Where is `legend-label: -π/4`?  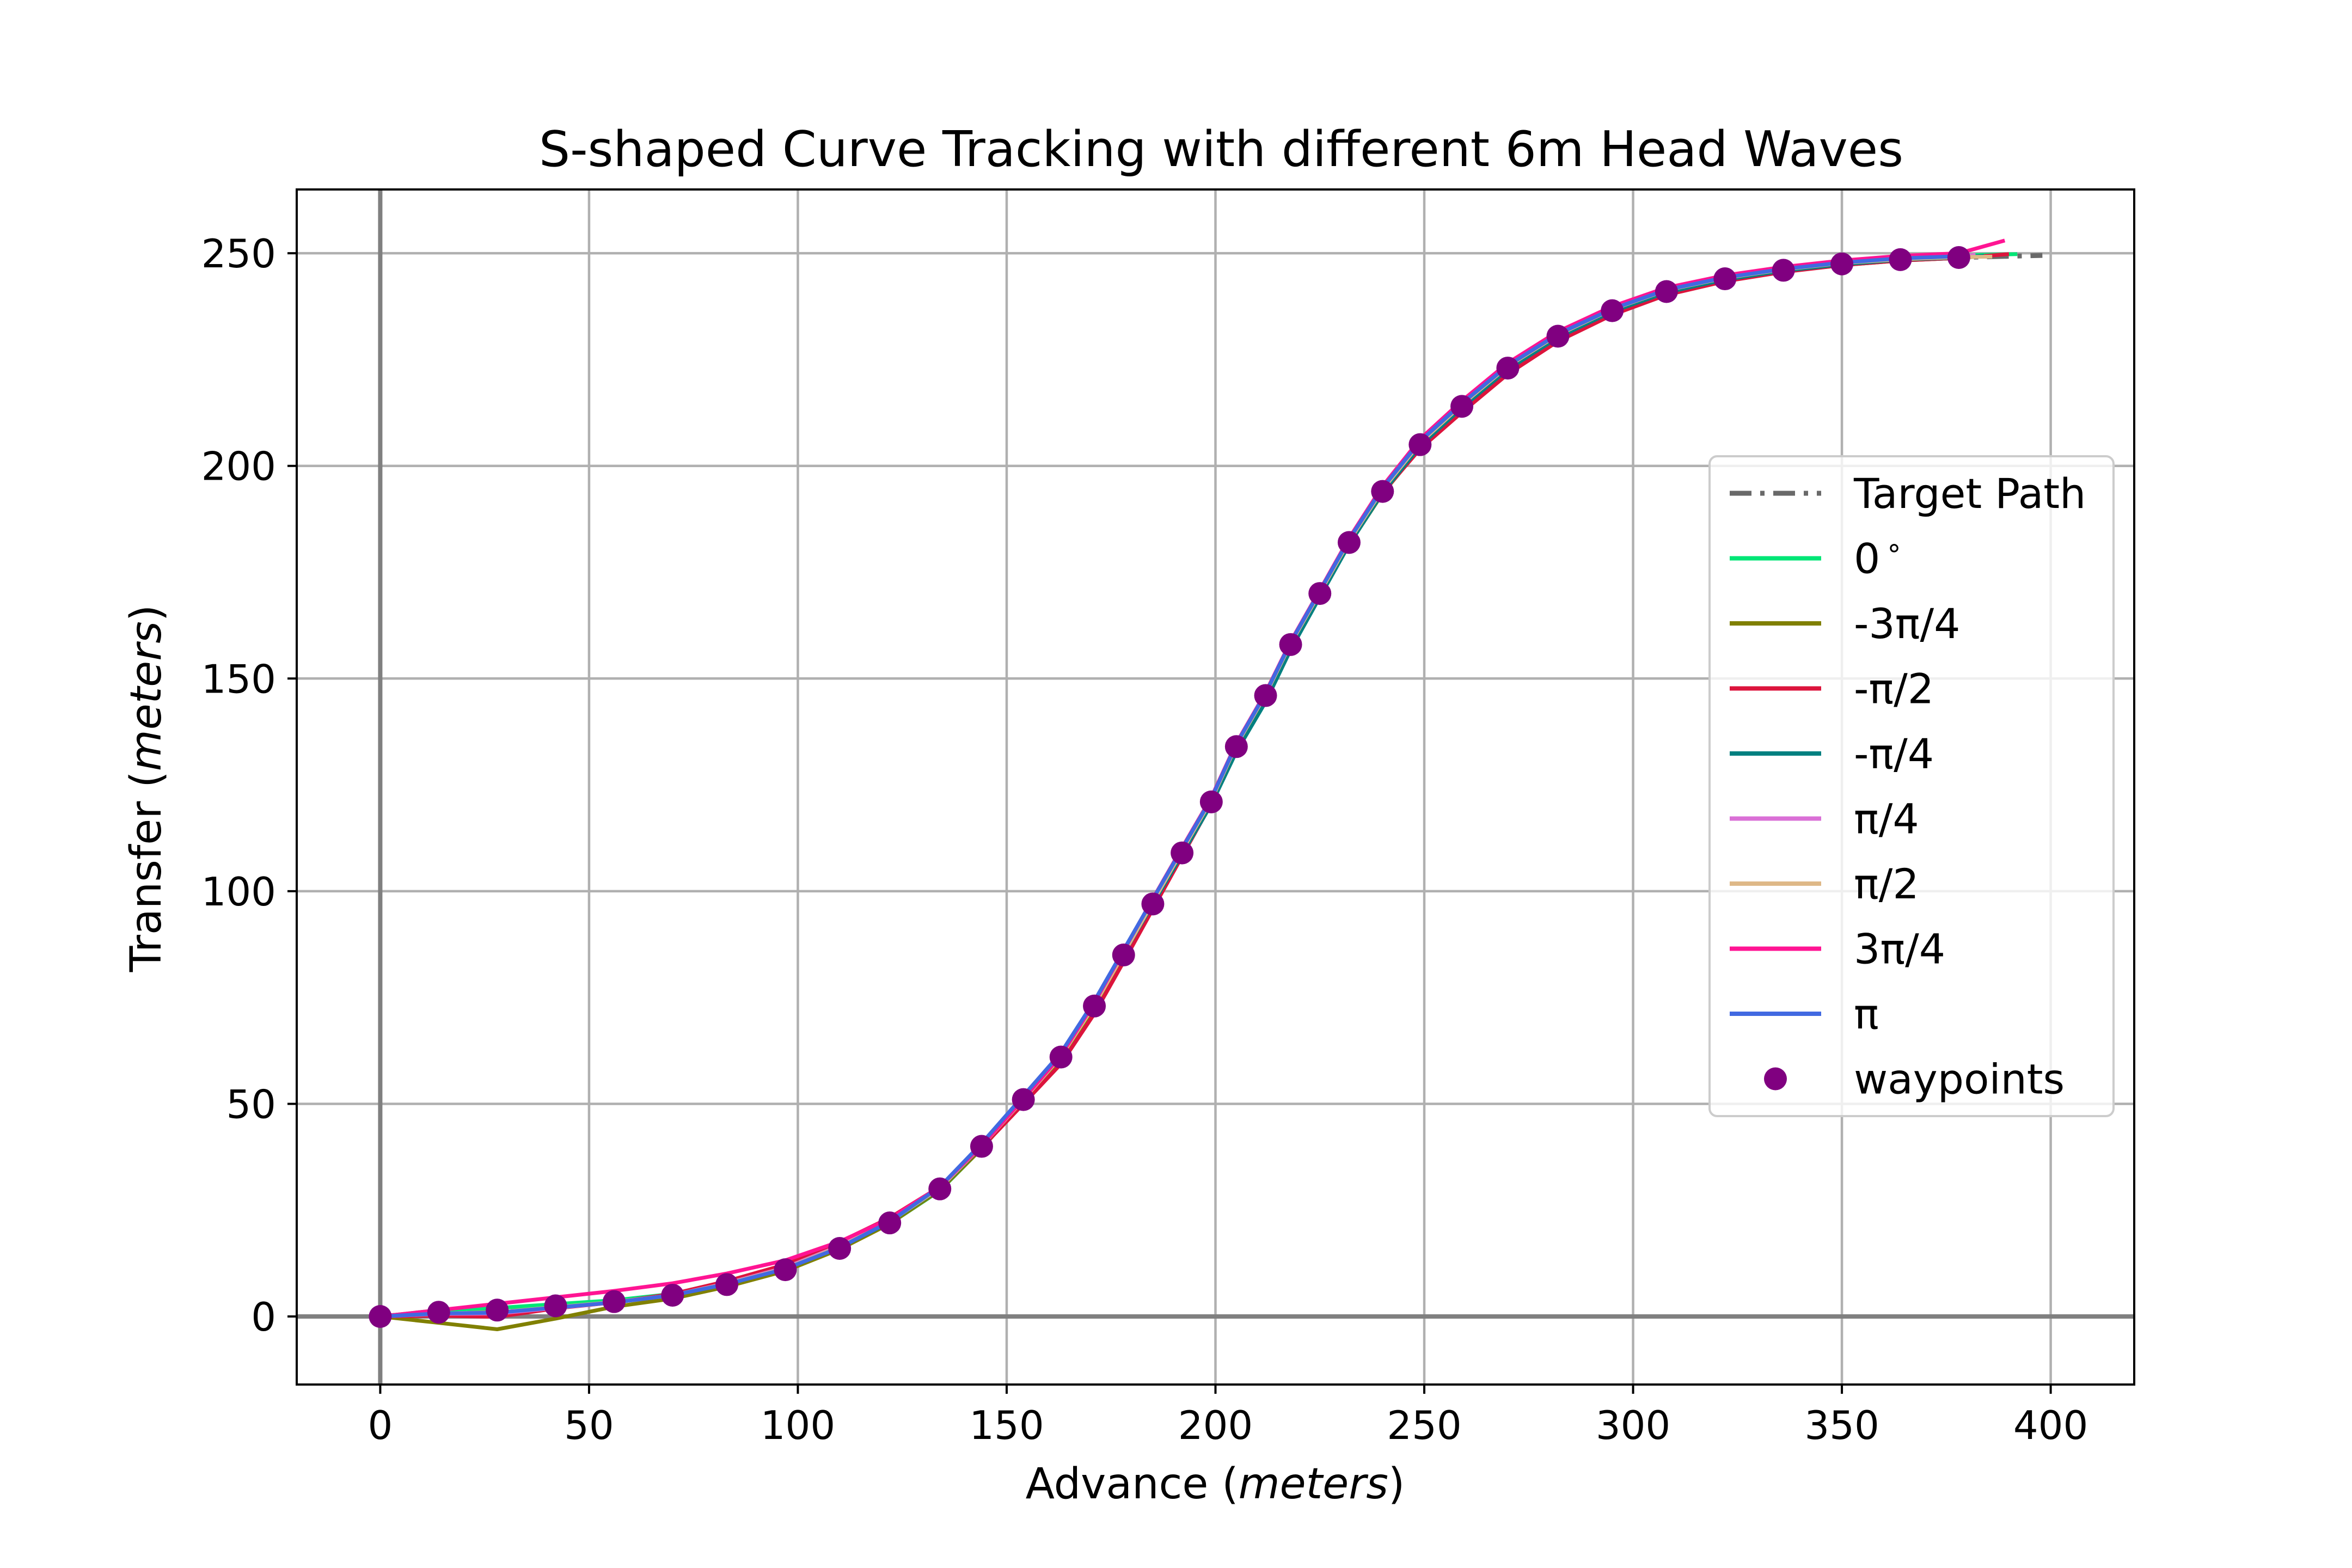
legend-label: -π/4 is located at coordinates (1894, 754).